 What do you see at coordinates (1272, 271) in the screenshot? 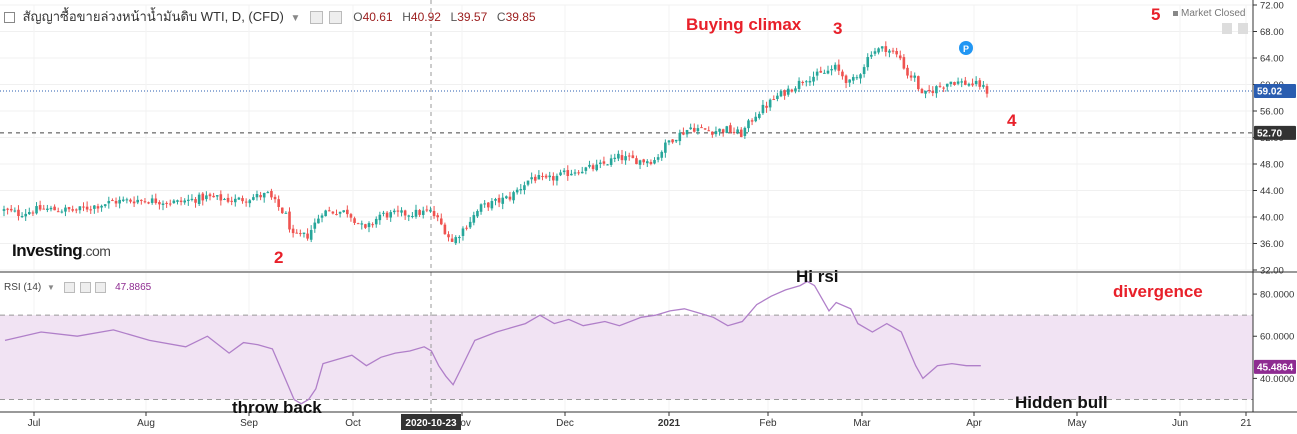
I see `price-tick-label: 32.00` at bounding box center [1272, 271].